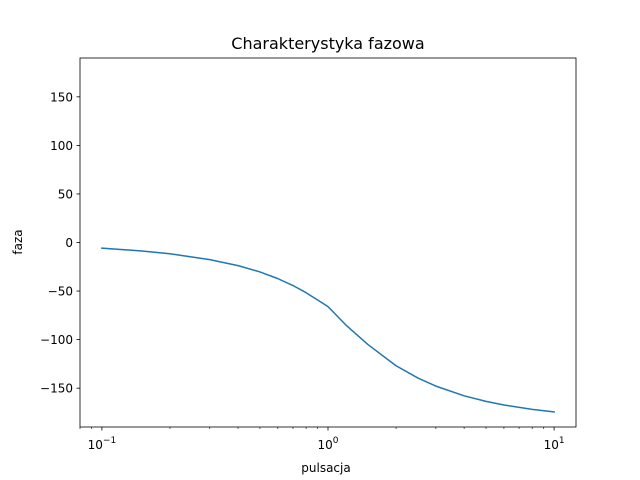 Image resolution: width=640 pixels, height=480 pixels. Describe the element at coordinates (61, 97) in the screenshot. I see `y-tick-label: 150` at that location.